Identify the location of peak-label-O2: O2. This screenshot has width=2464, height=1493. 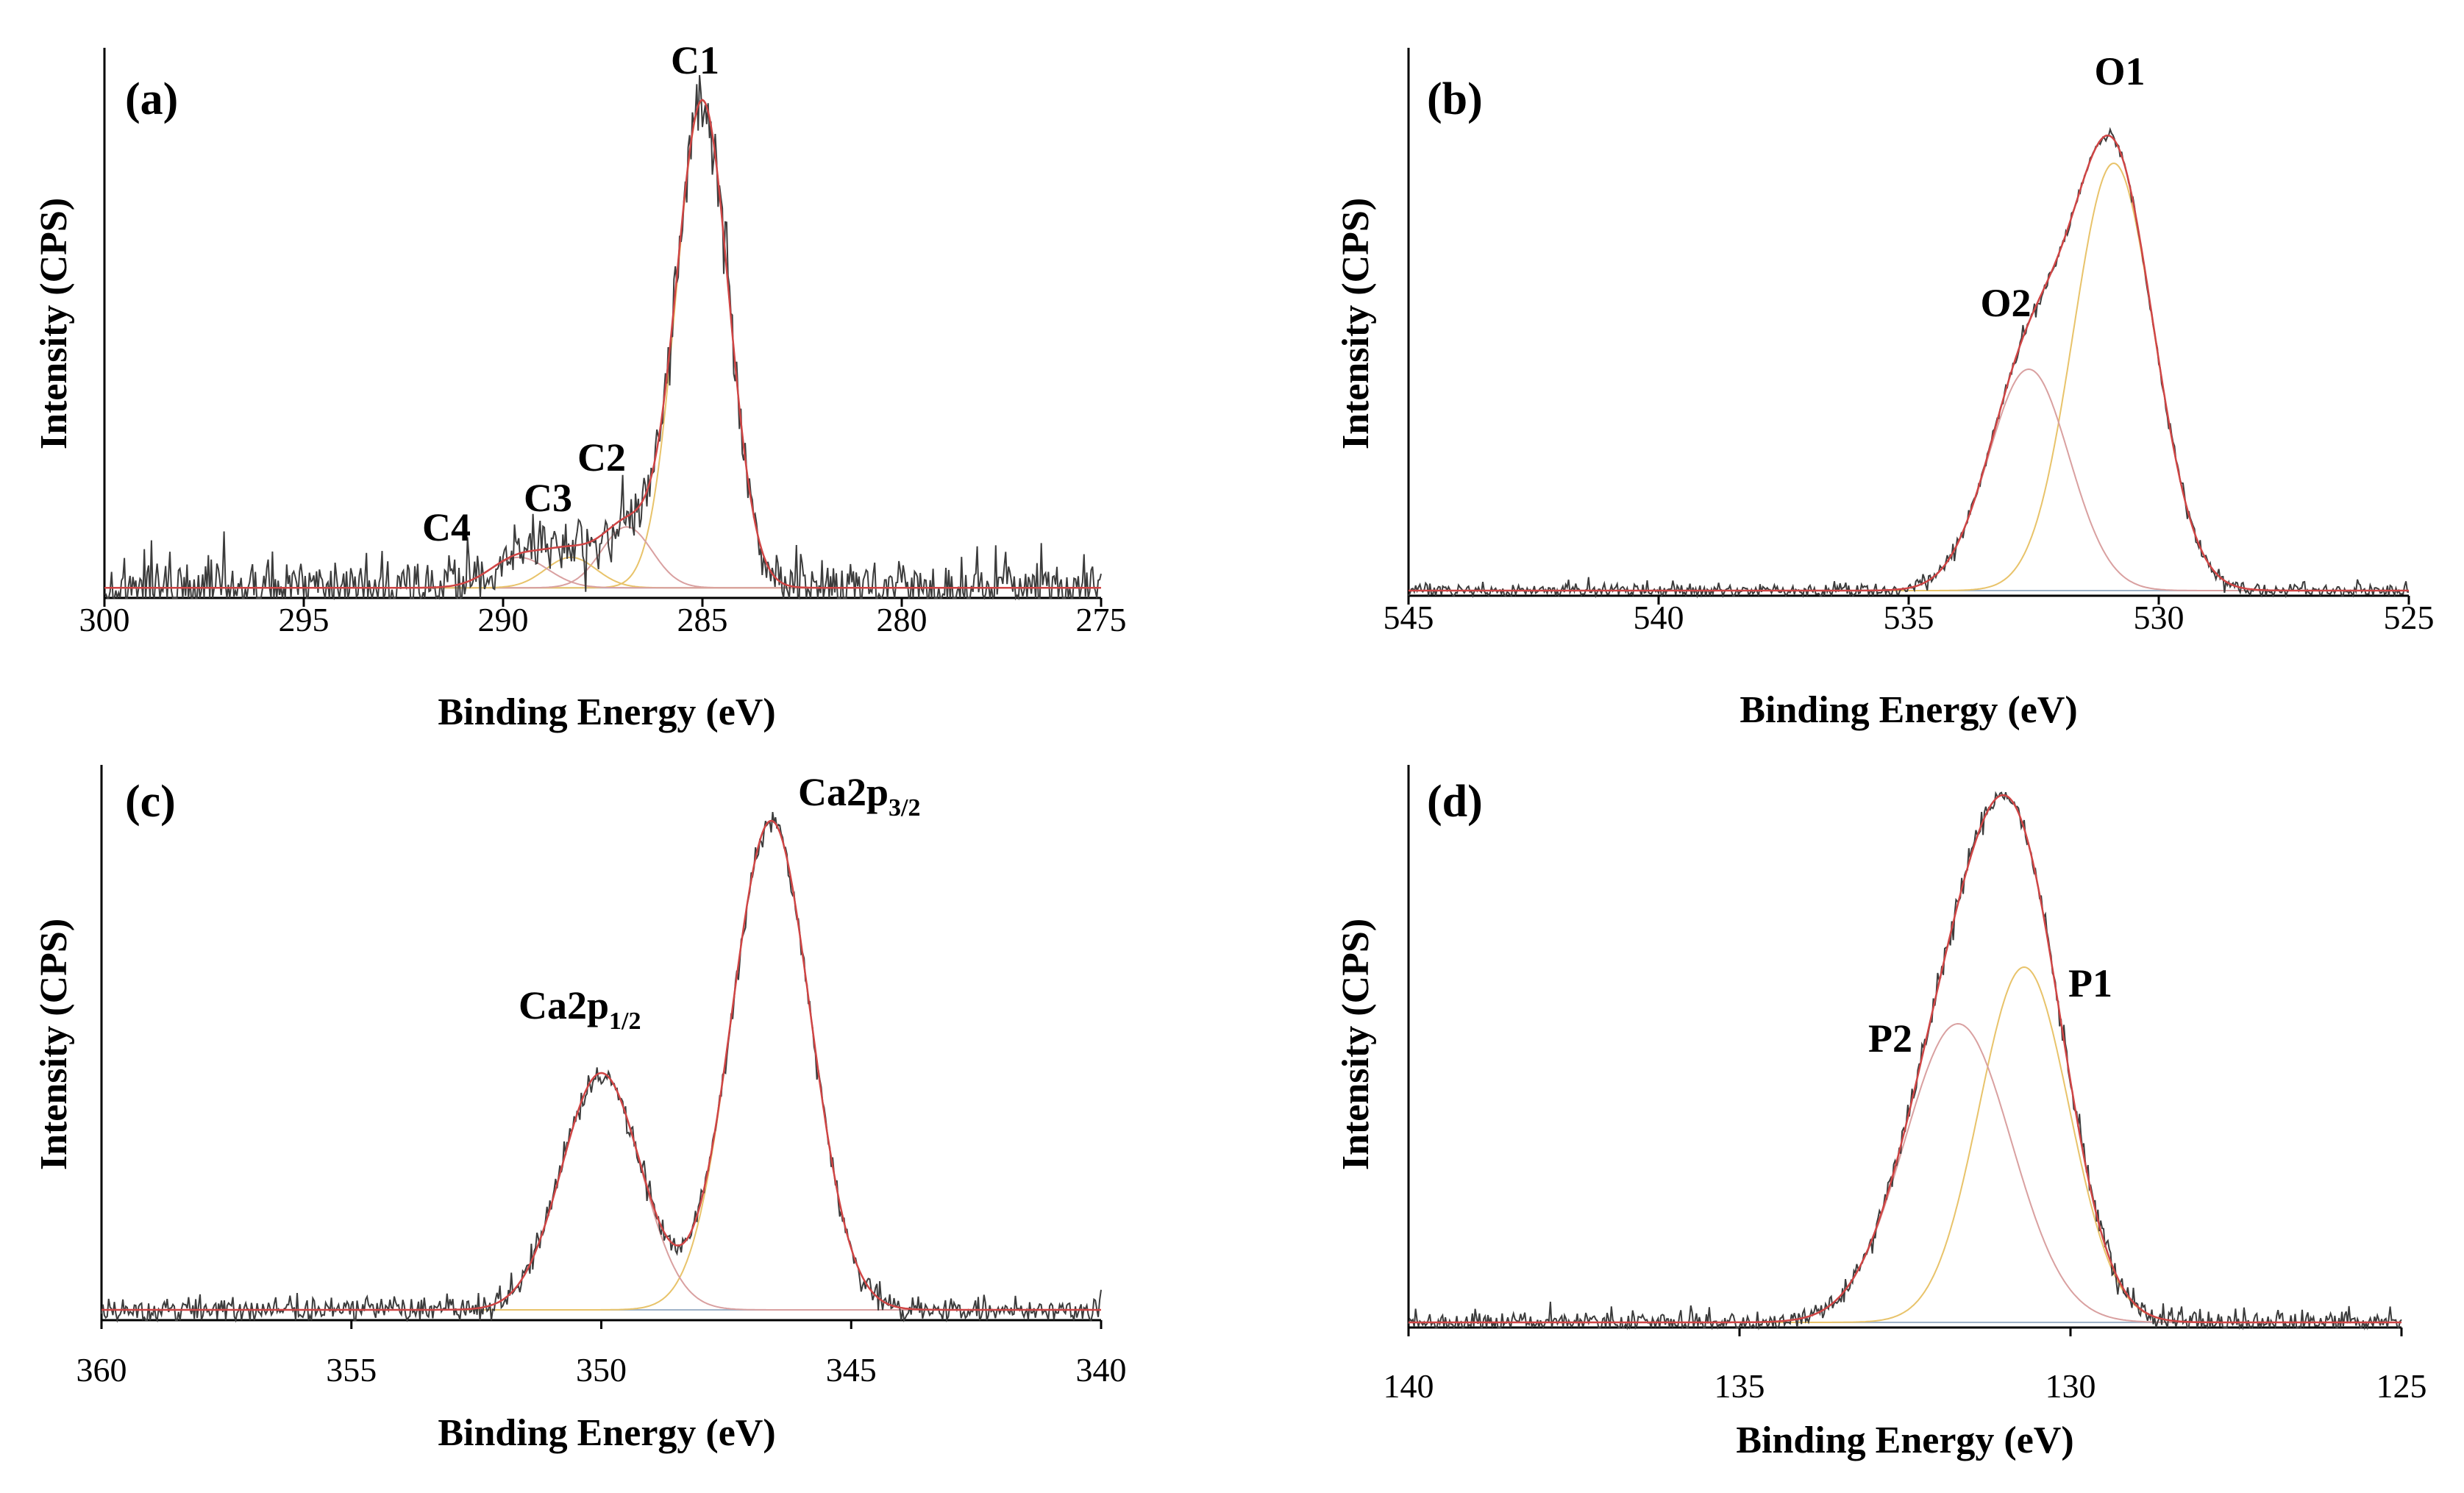
(2005, 303).